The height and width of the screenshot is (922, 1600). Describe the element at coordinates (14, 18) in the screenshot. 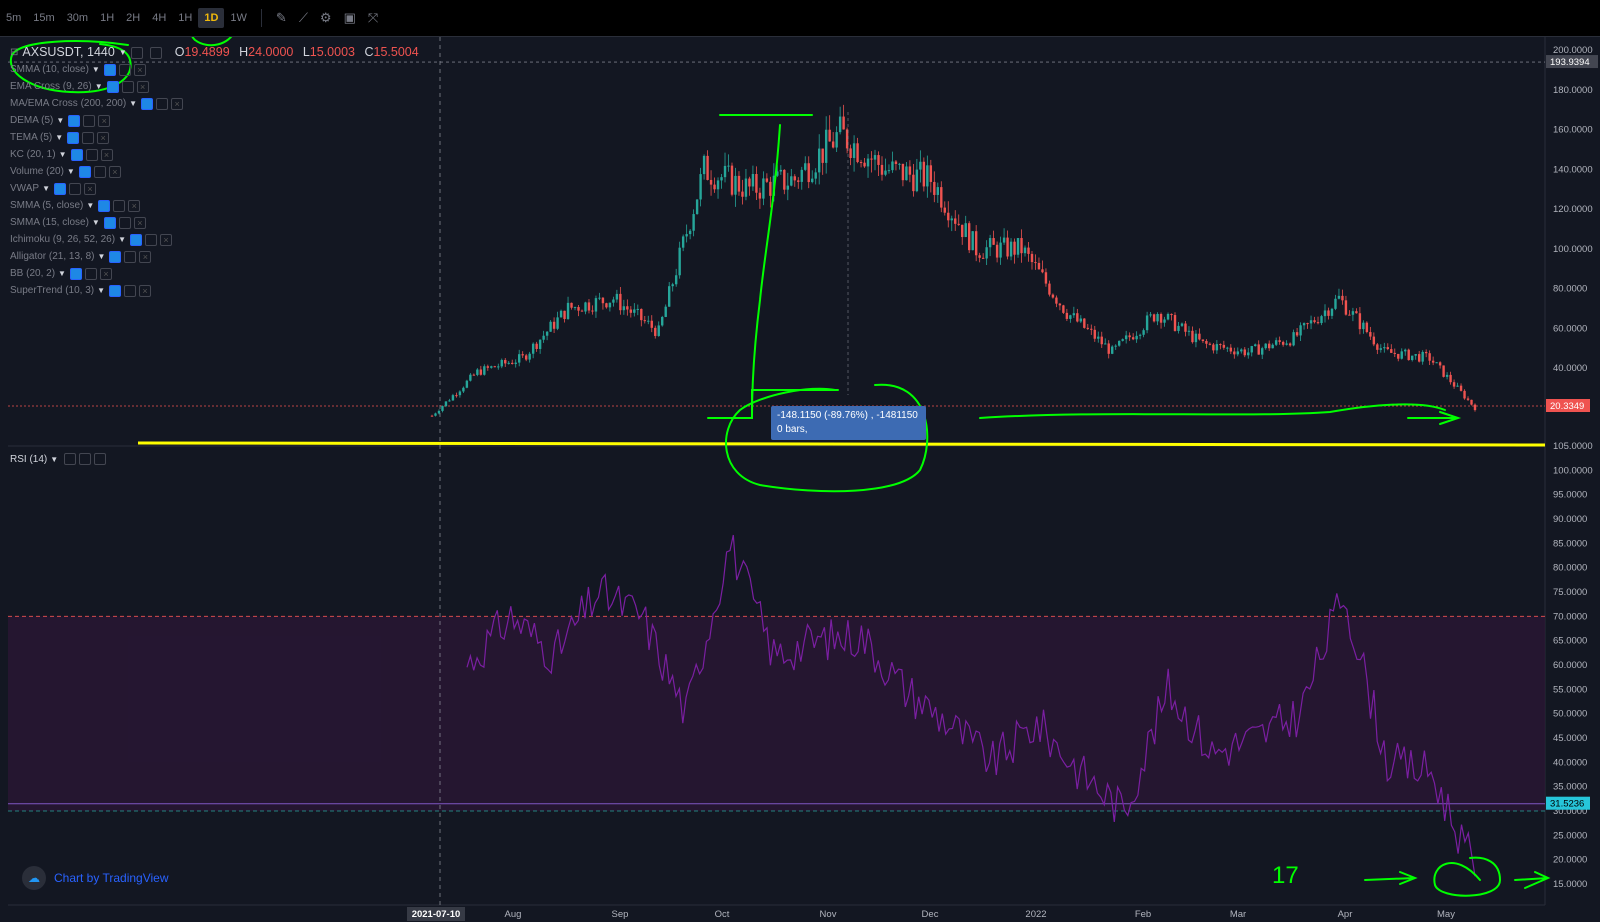

I see `timeframe-5m: 5m` at that location.